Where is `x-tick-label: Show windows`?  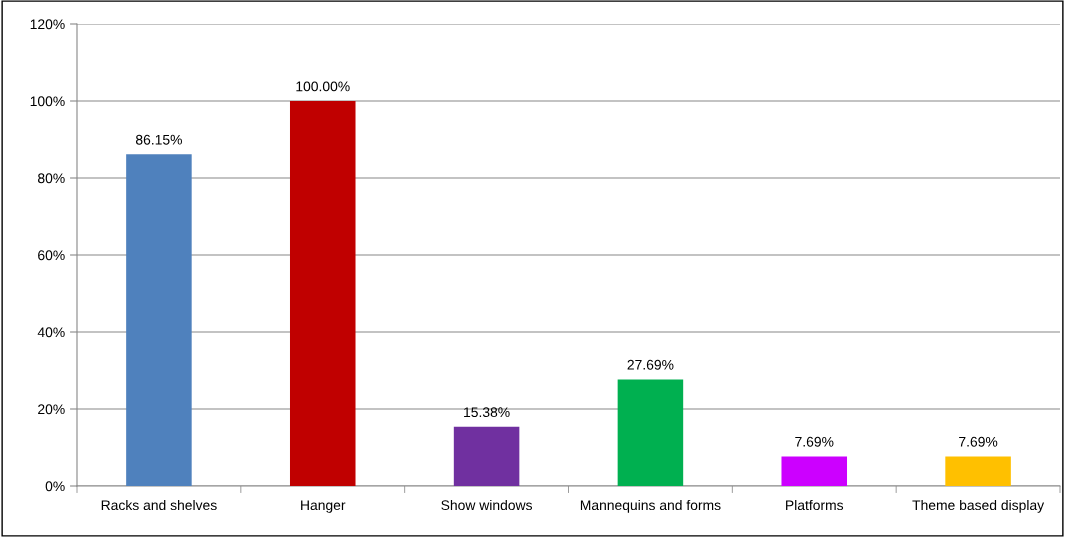
x-tick-label: Show windows is located at coordinates (487, 505).